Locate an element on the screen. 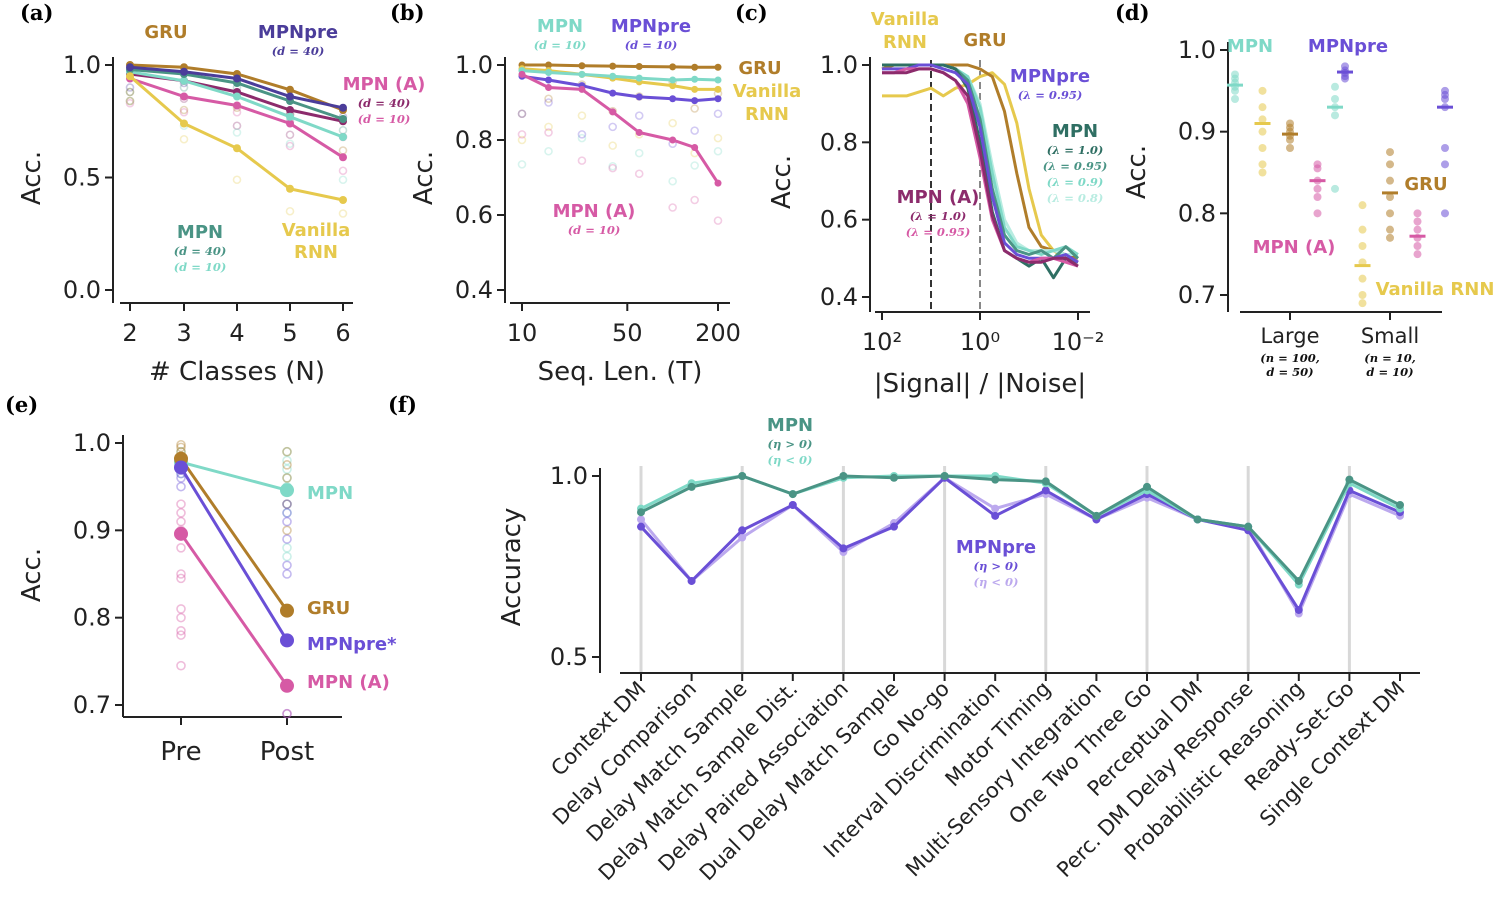 The width and height of the screenshot is (1500, 905). y-axis-label: Acc. is located at coordinates (424, 178).